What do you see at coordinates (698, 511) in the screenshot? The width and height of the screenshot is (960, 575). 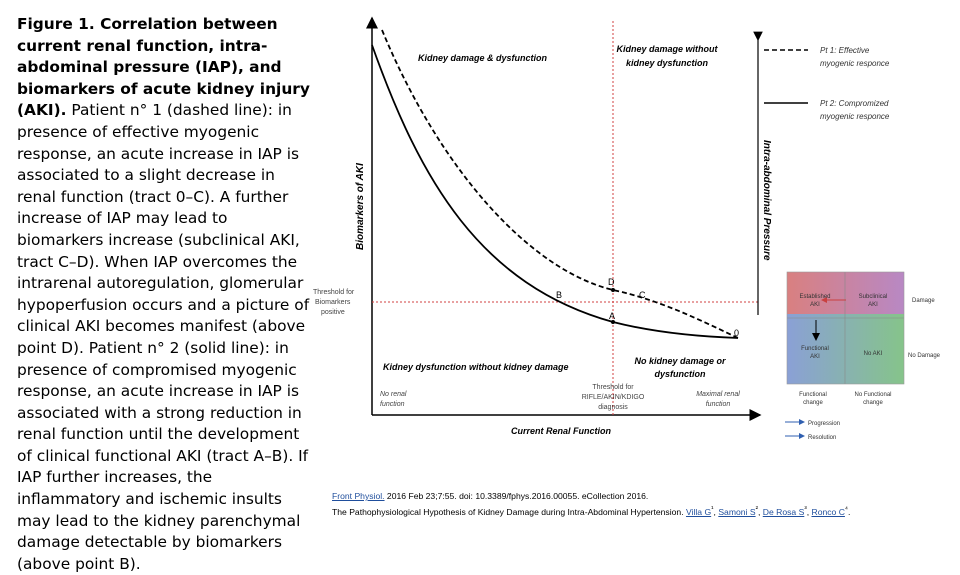 I see `author-link-1: Villa G` at bounding box center [698, 511].